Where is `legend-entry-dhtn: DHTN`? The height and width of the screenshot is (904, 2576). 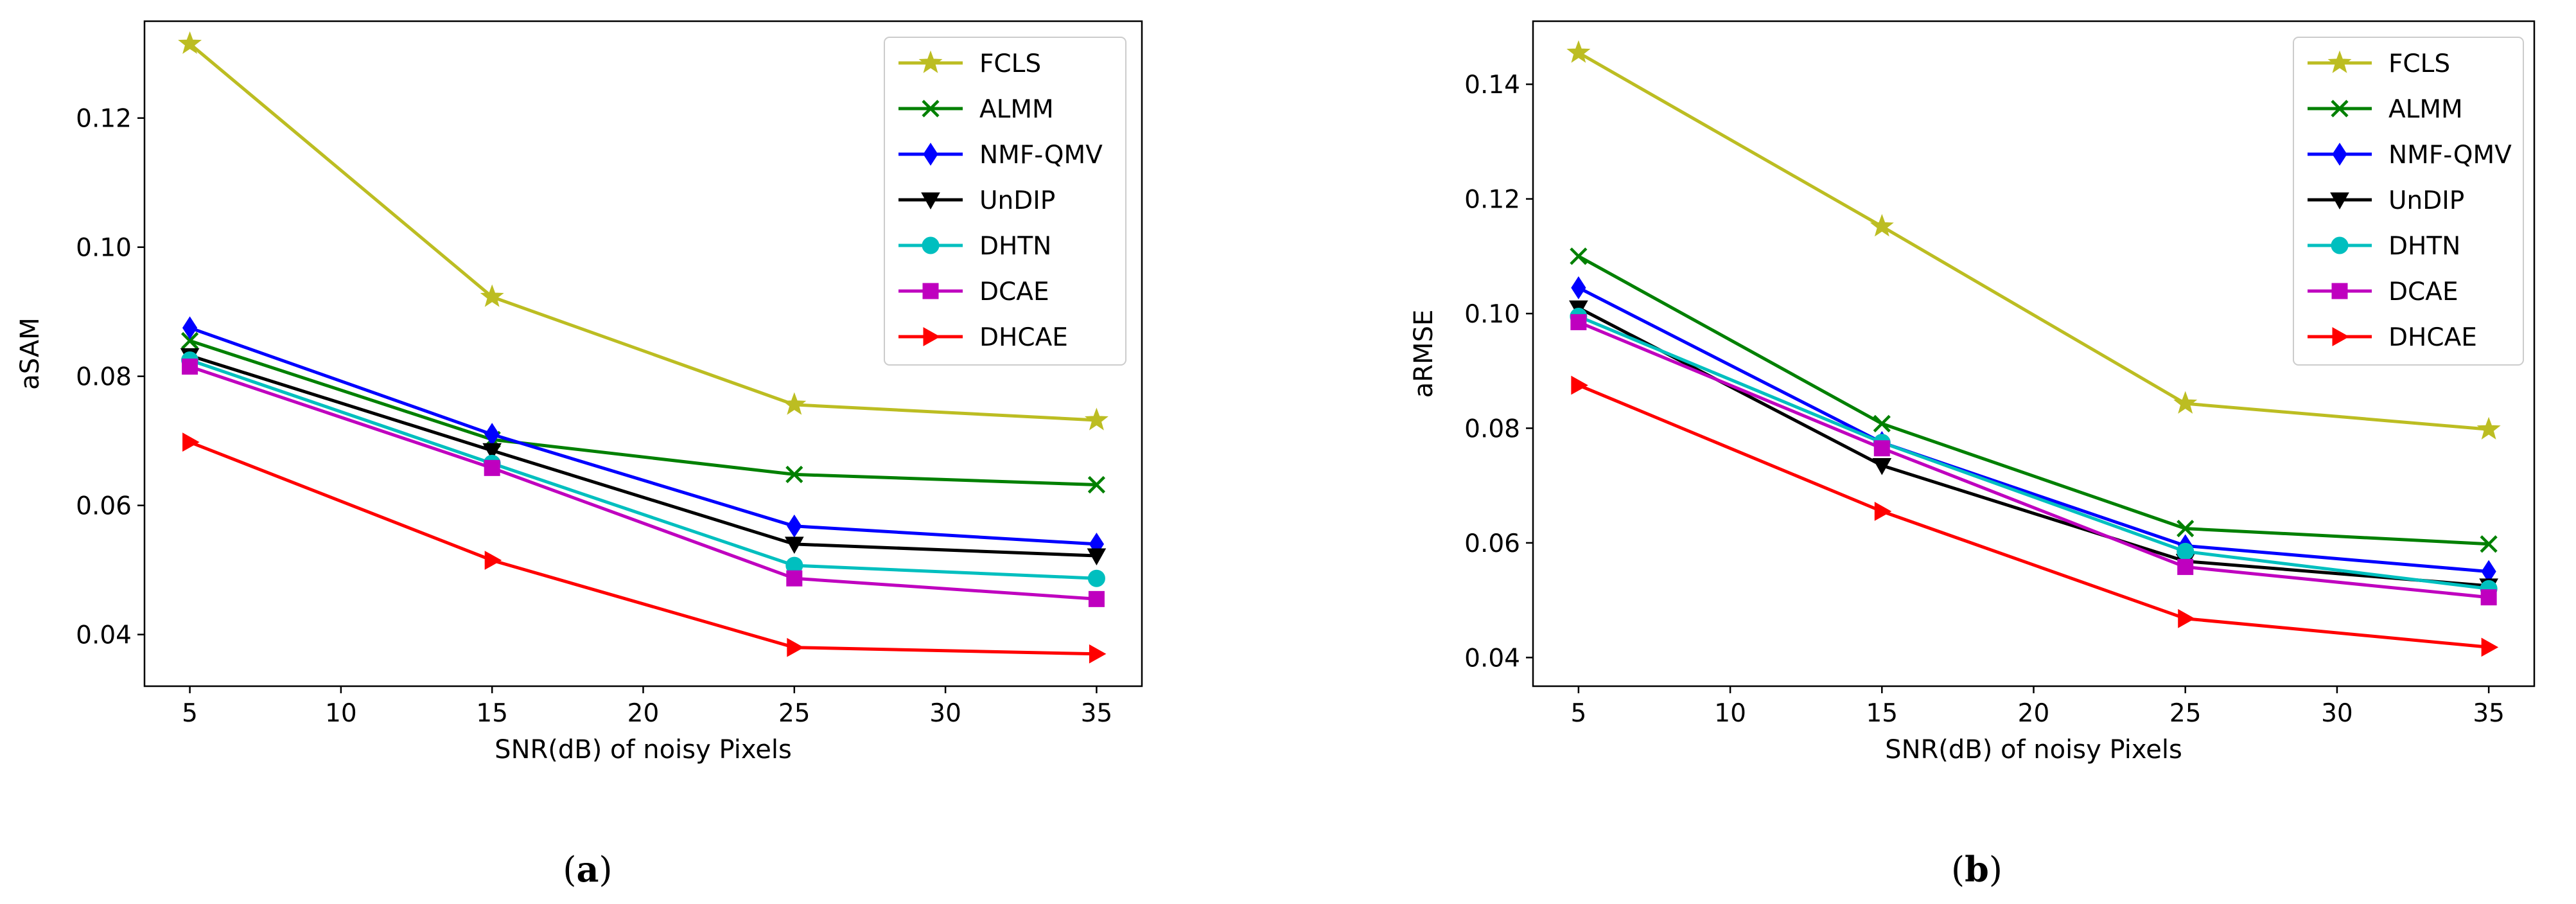
legend-entry-dhtn: DHTN is located at coordinates (2384, 246).